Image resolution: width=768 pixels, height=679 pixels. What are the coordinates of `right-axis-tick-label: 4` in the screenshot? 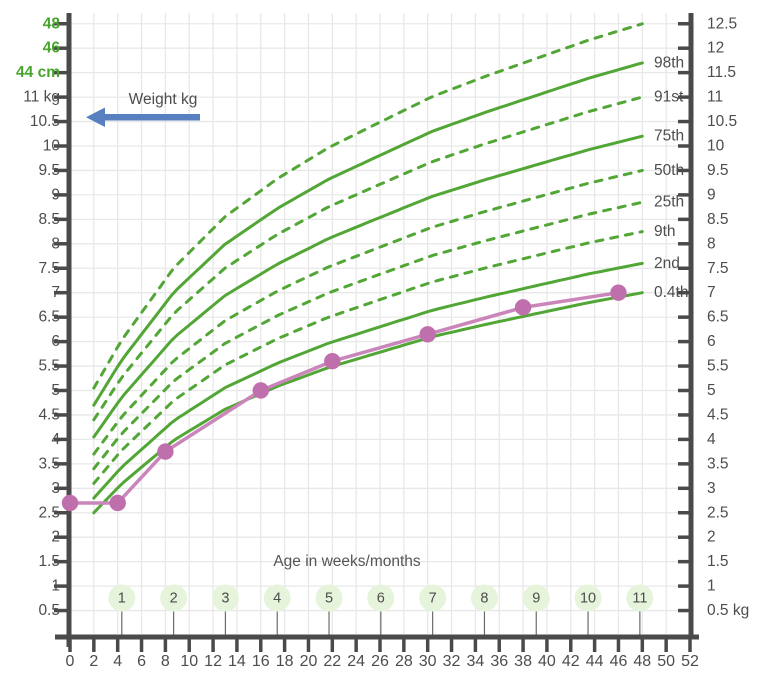 It's located at (711, 439).